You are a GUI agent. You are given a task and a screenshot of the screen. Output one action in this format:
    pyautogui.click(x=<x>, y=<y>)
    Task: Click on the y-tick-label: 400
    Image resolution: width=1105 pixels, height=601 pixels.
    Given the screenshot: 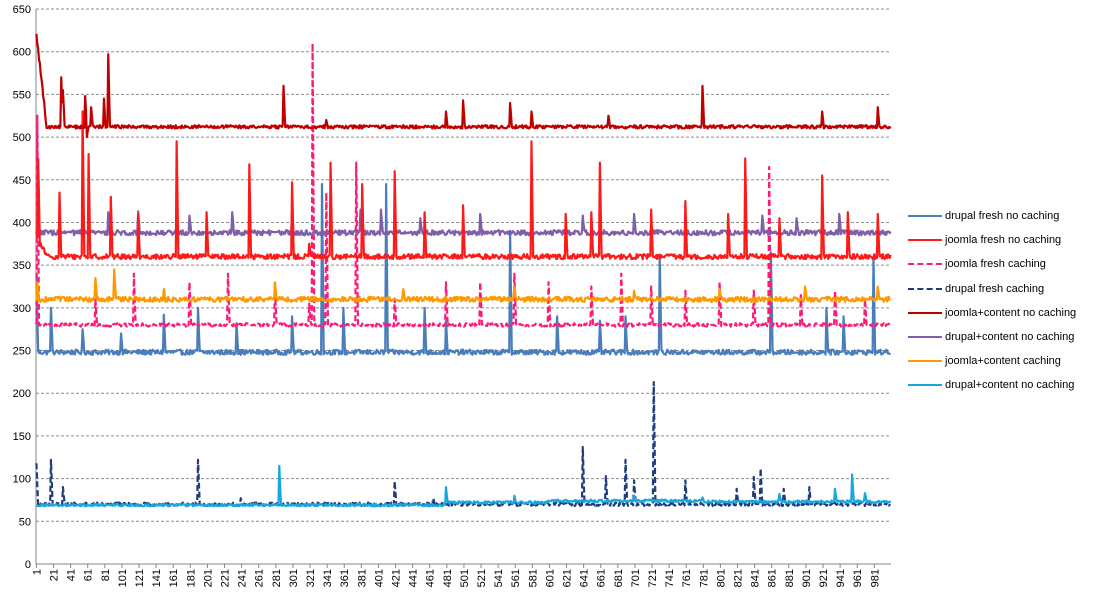 What is the action you would take?
    pyautogui.click(x=22, y=223)
    